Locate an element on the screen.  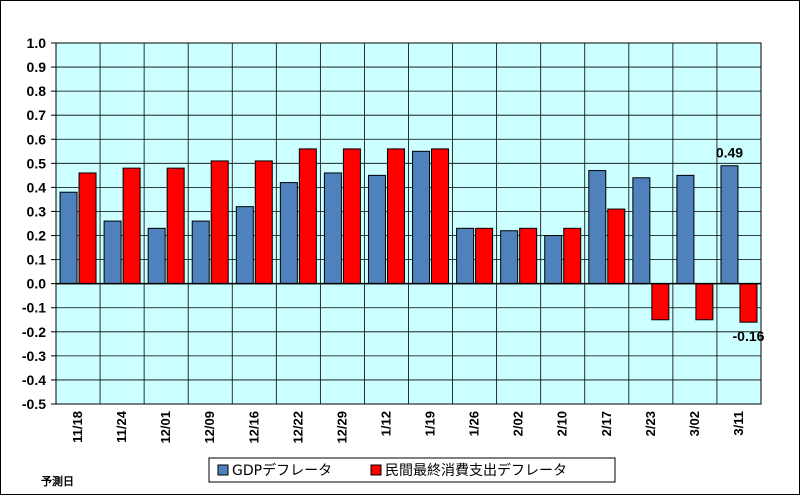
x-tick-label: 1/19 is located at coordinates (430, 423).